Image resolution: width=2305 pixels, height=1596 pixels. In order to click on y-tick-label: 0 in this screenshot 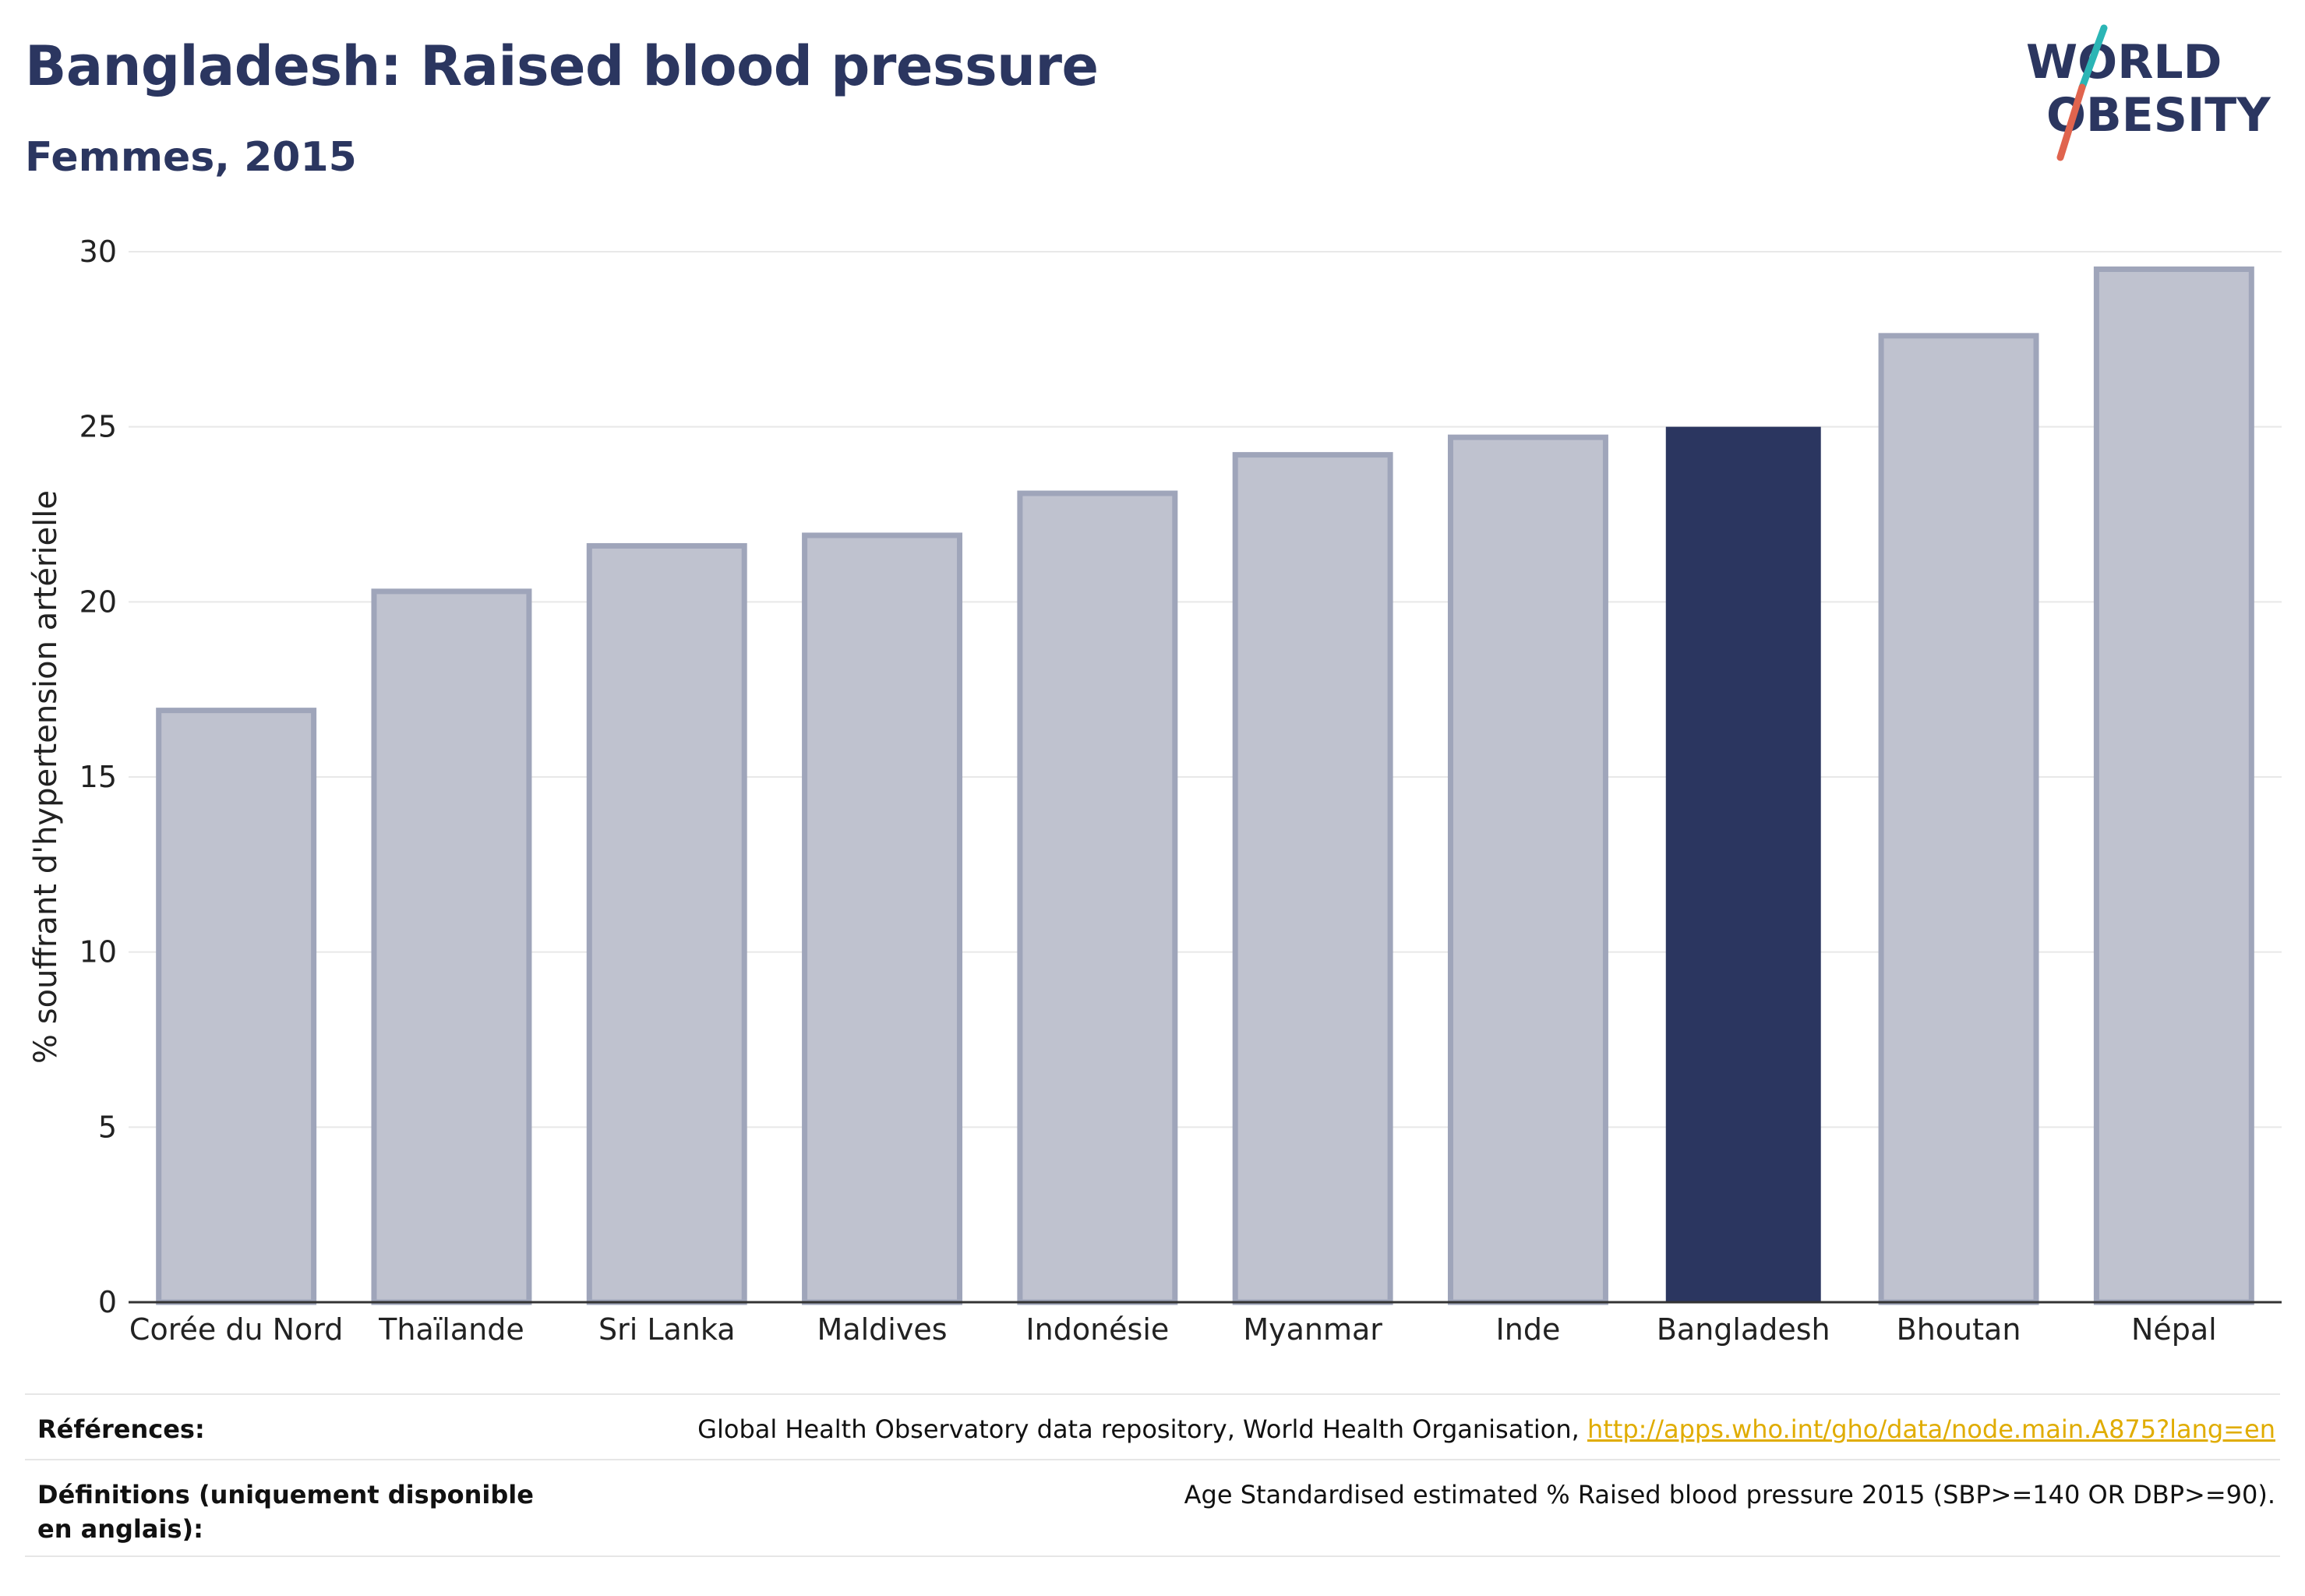, I will do `click(107, 1302)`.